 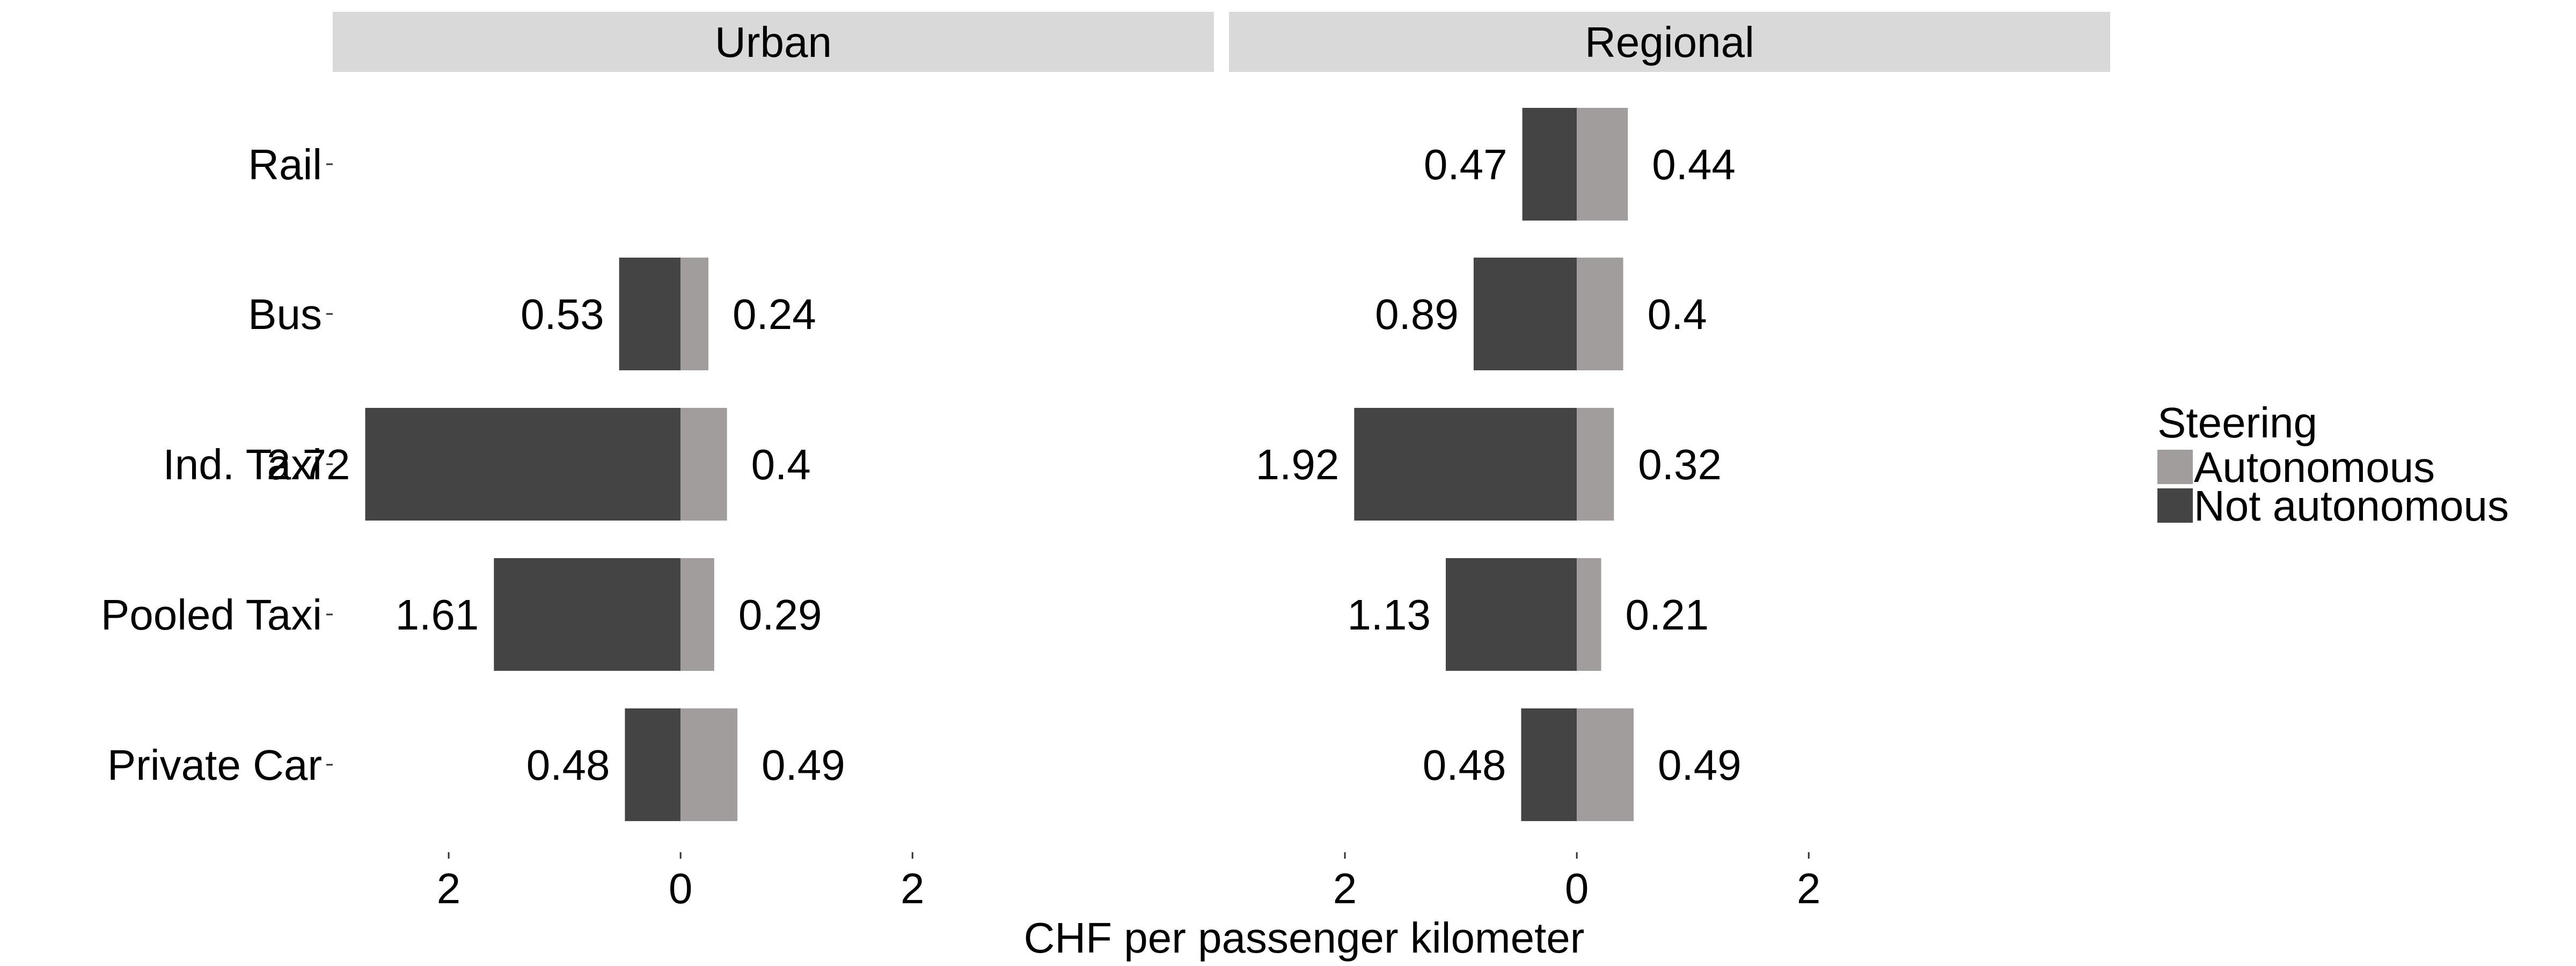 I want to click on value-label-not-autonomous-ind-taxi: 2.72, so click(x=308, y=464).